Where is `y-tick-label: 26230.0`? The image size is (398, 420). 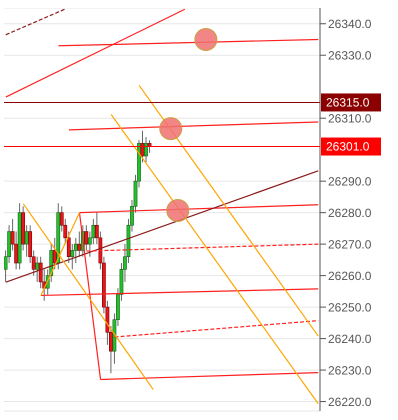
y-tick-label: 26230.0 is located at coordinates (350, 370).